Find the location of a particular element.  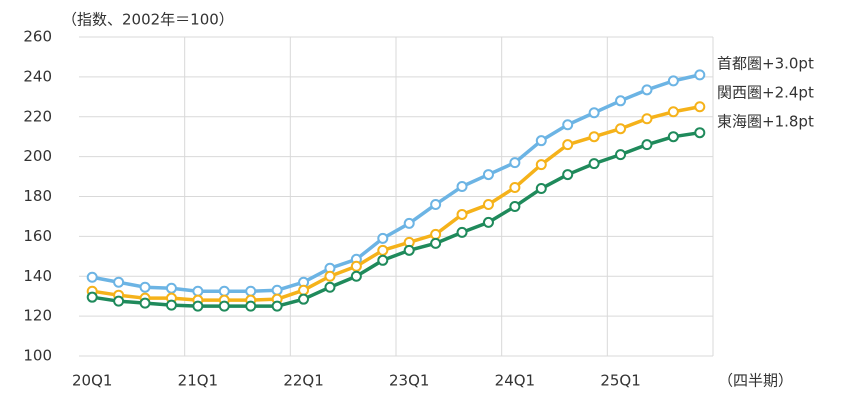

x-tick-label: 25Q1 is located at coordinates (620, 381).